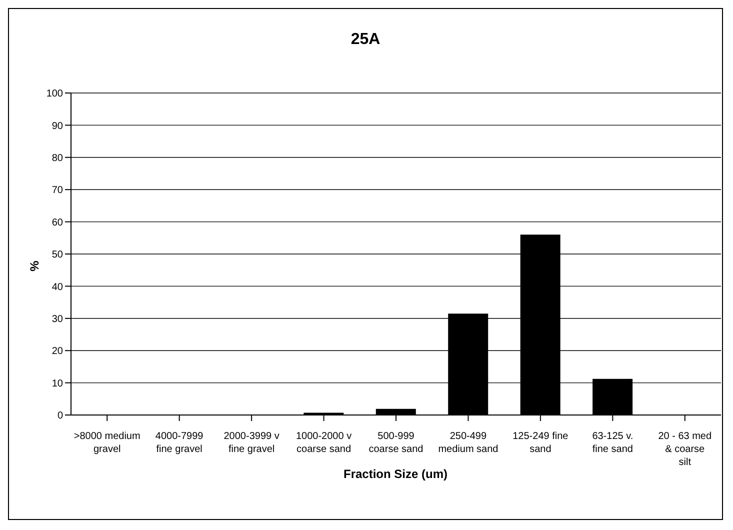 This screenshot has width=733, height=530. I want to click on x-tick-label: 125-249 fine sand, so click(540, 443).